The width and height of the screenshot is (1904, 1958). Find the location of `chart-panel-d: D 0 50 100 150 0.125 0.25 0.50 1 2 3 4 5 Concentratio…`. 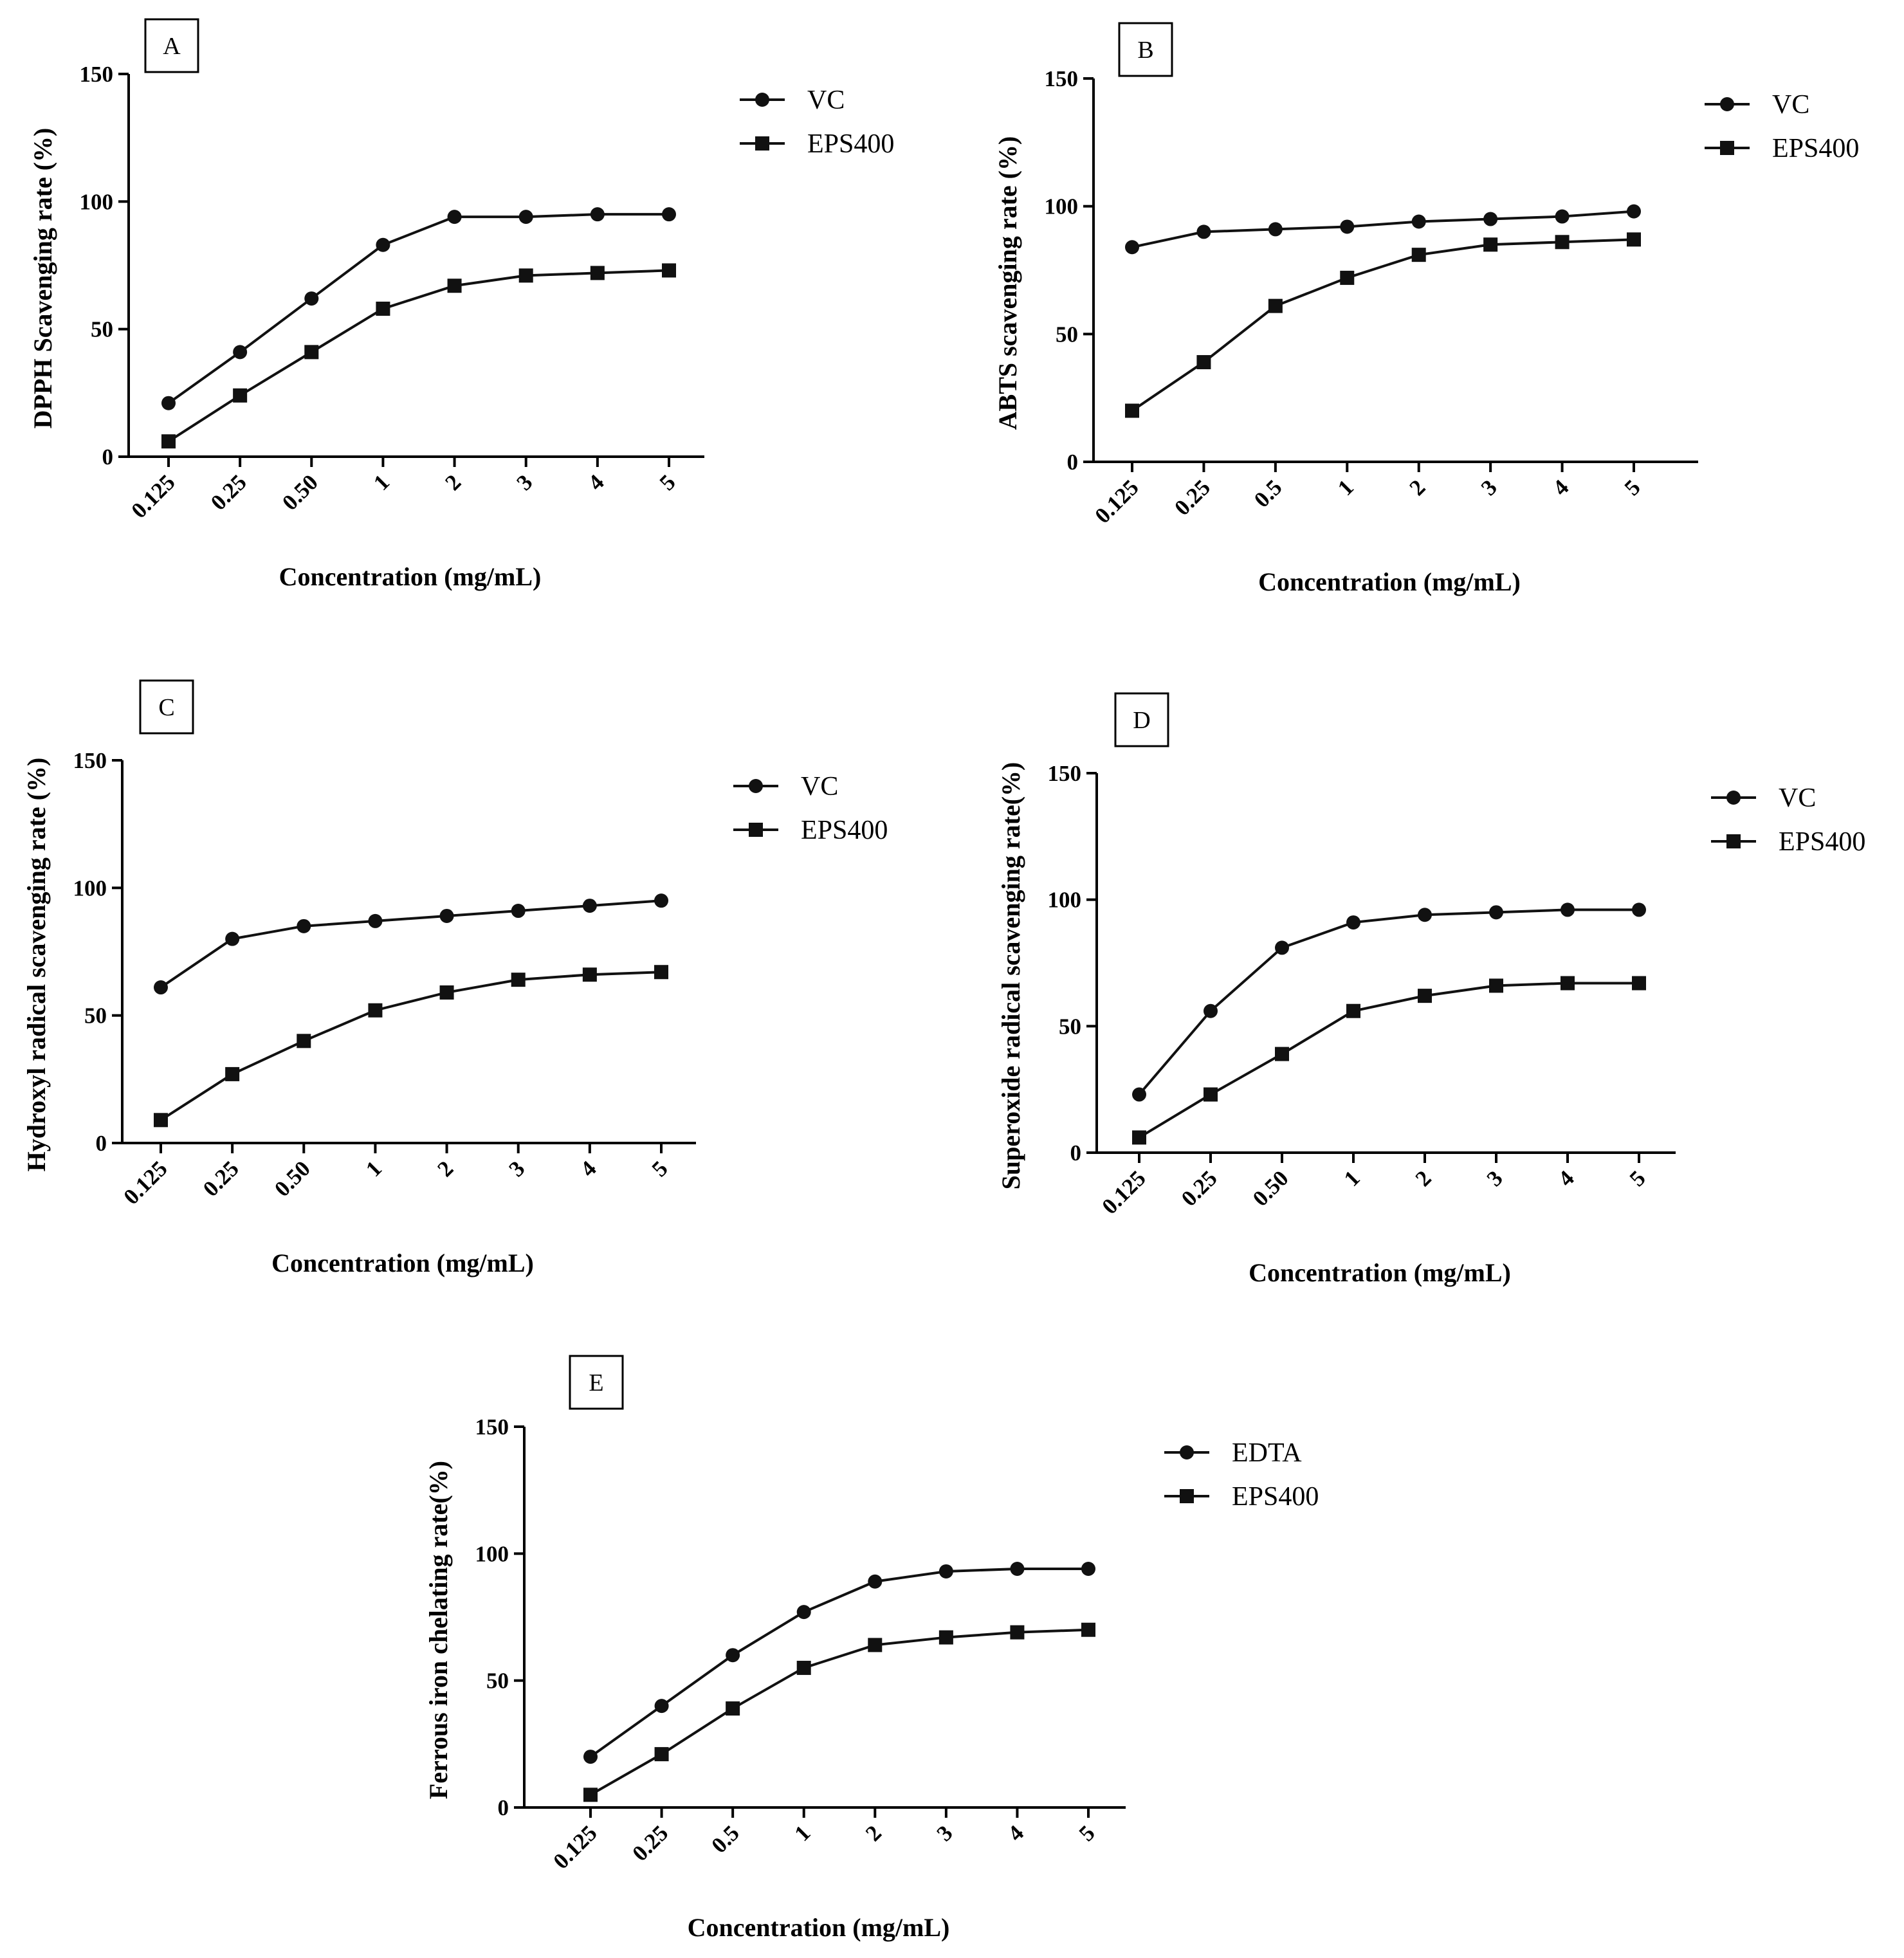

chart-panel-d: D 0 50 100 150 0.125 0.25 0.50 1 2 3 4 5 Concentratio… is located at coordinates (1430, 989).